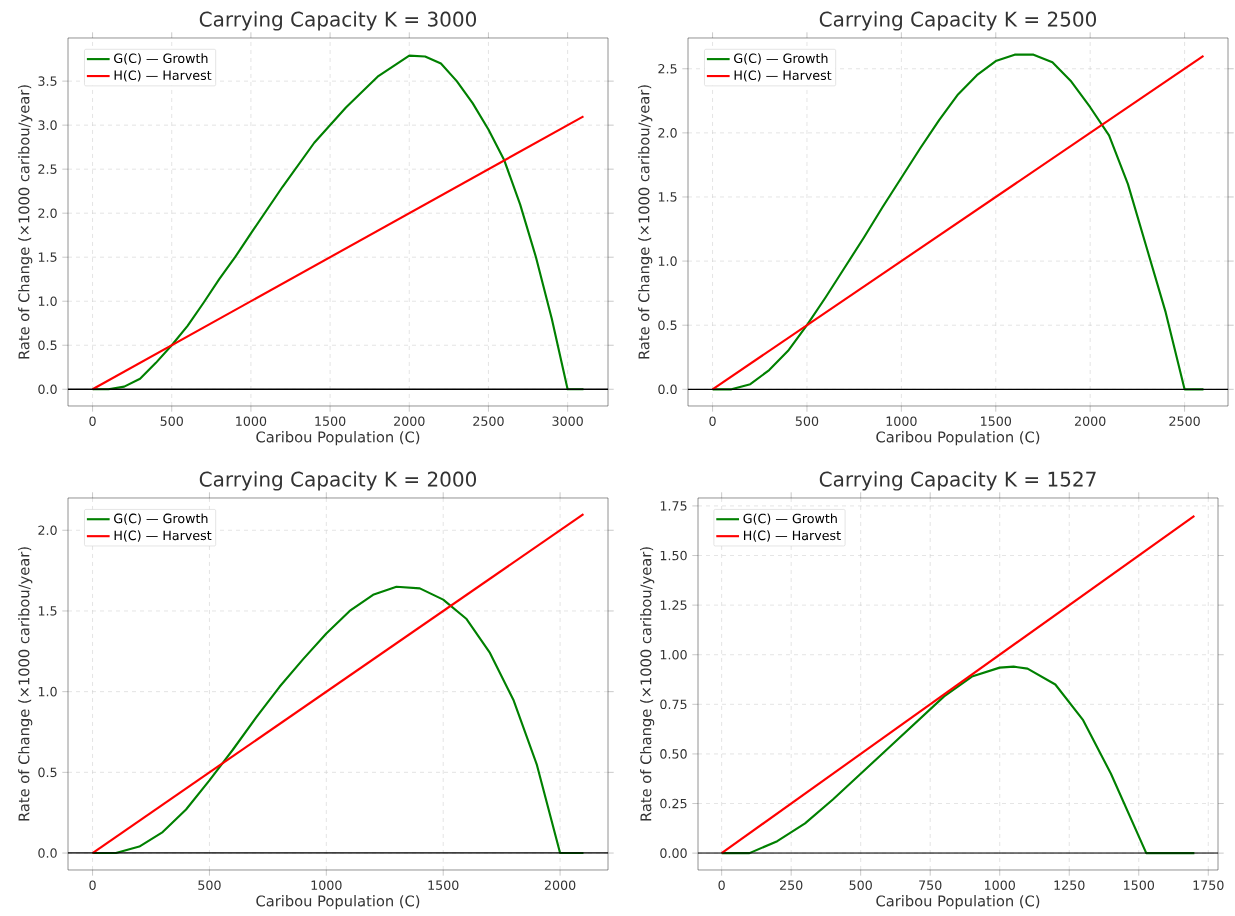 The height and width of the screenshot is (916, 1235). What do you see at coordinates (930, 885) in the screenshot?
I see `x-tick-label: 750` at bounding box center [930, 885].